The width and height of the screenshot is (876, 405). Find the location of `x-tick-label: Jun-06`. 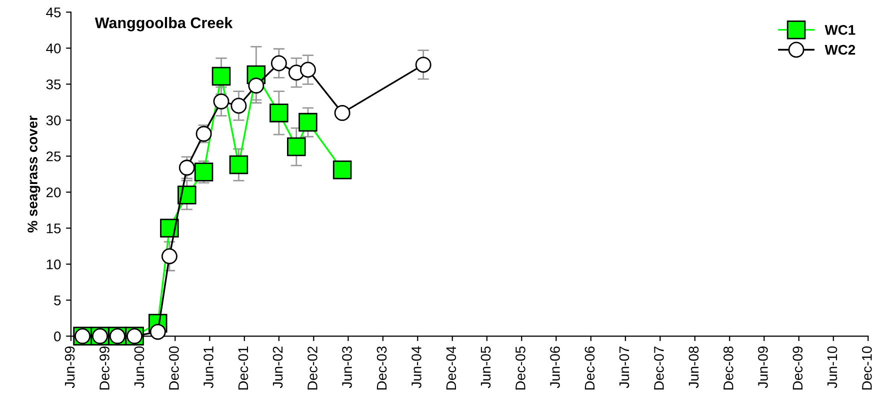

x-tick-label: Jun-06 is located at coordinates (555, 367).